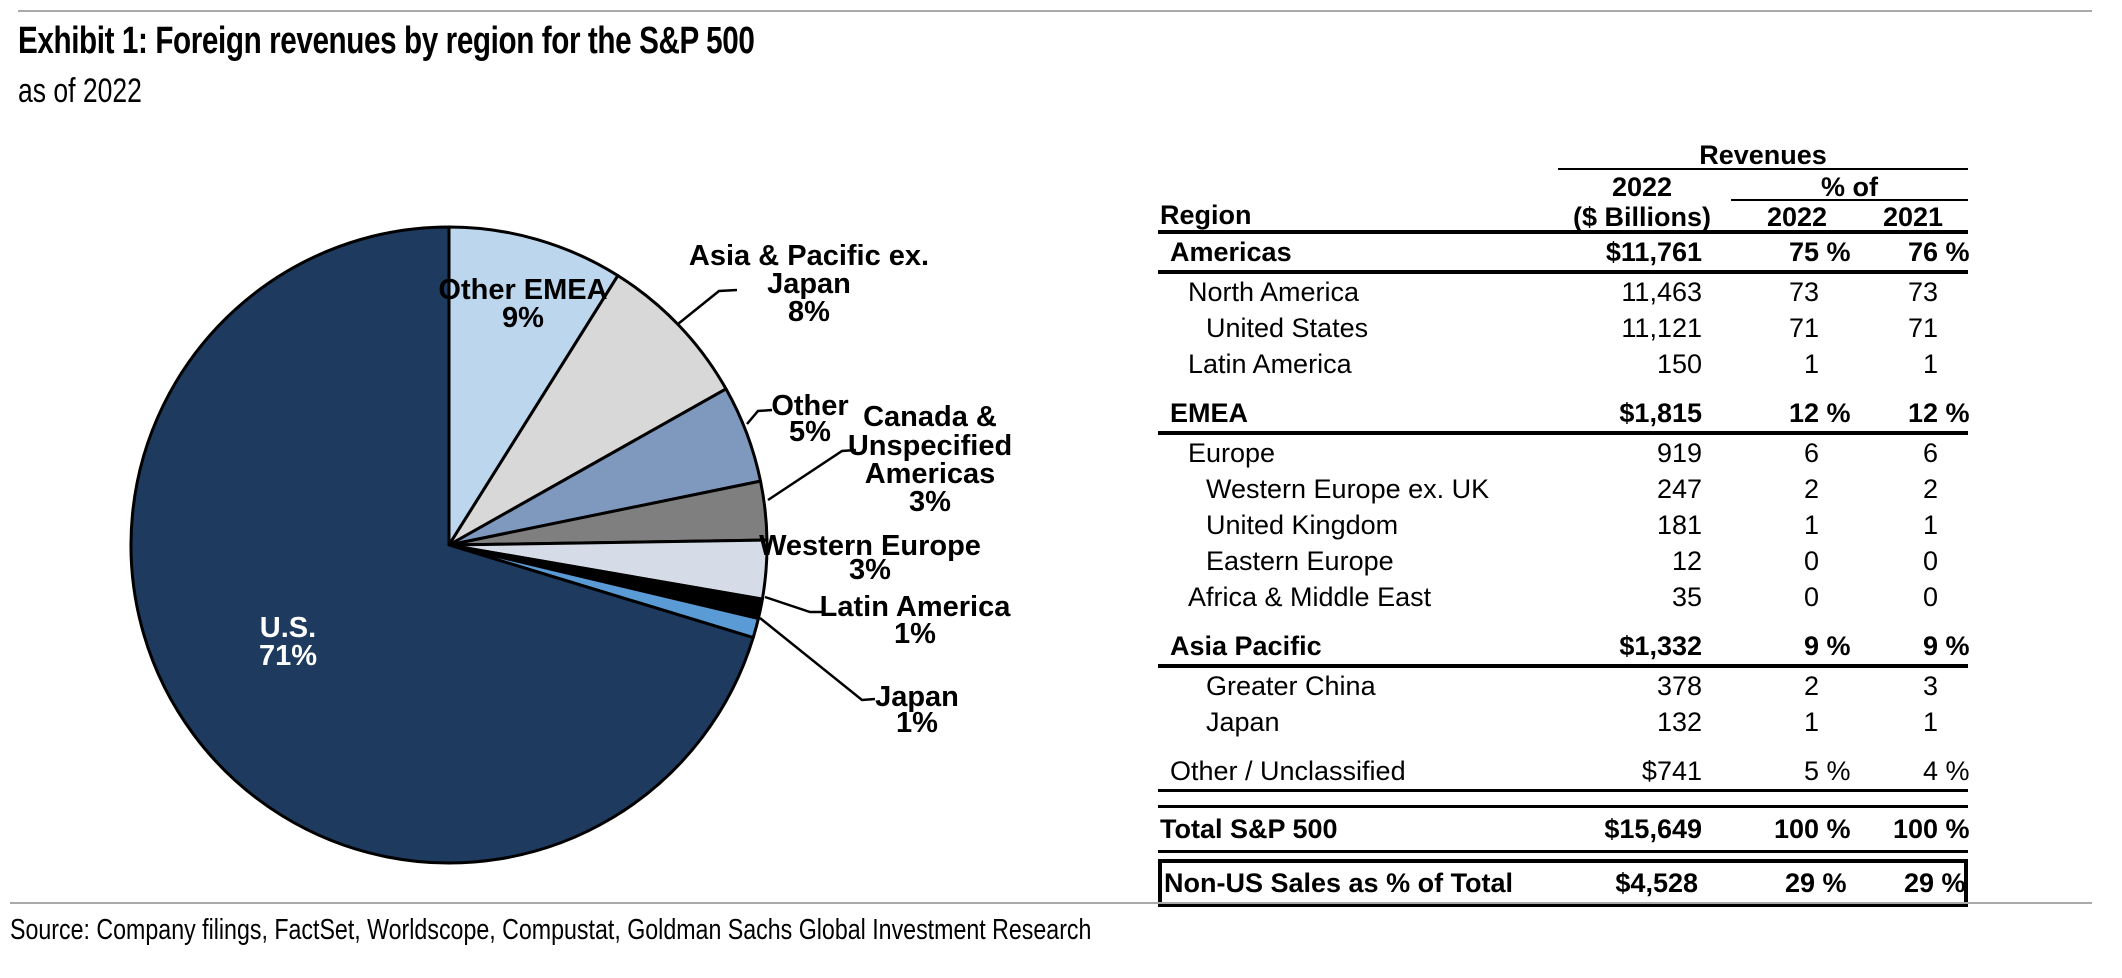 This screenshot has height=978, width=2122. Describe the element at coordinates (1564, 415) in the screenshot. I see `table-row: EMEA $1,815 12 % 12 %` at that location.